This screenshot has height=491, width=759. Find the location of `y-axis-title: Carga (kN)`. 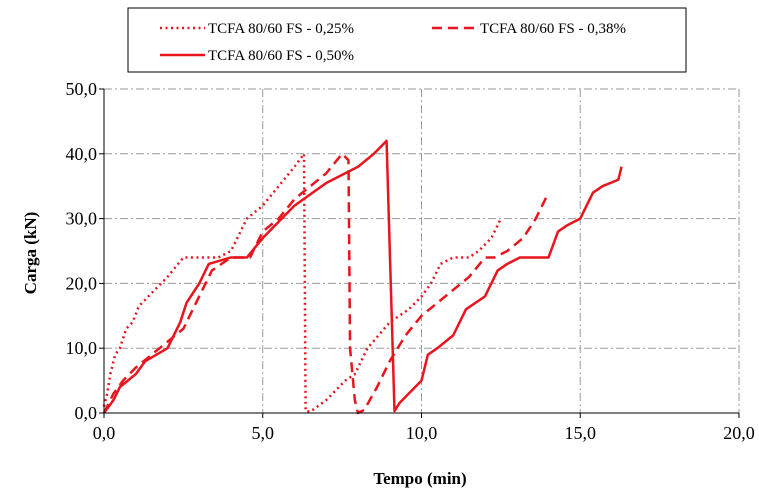

y-axis-title: Carga (kN) is located at coordinates (30, 253).